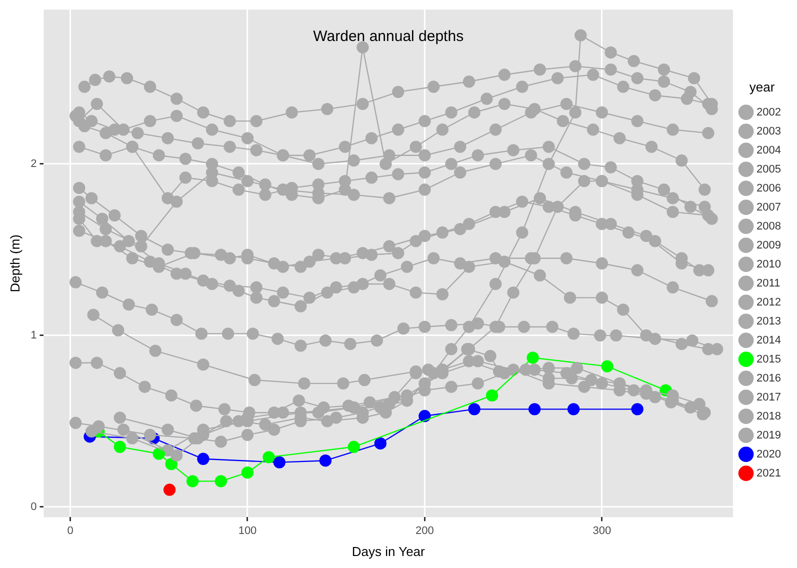 The height and width of the screenshot is (568, 797). Describe the element at coordinates (769, 112) in the screenshot. I see `legend-label: 2002` at that location.